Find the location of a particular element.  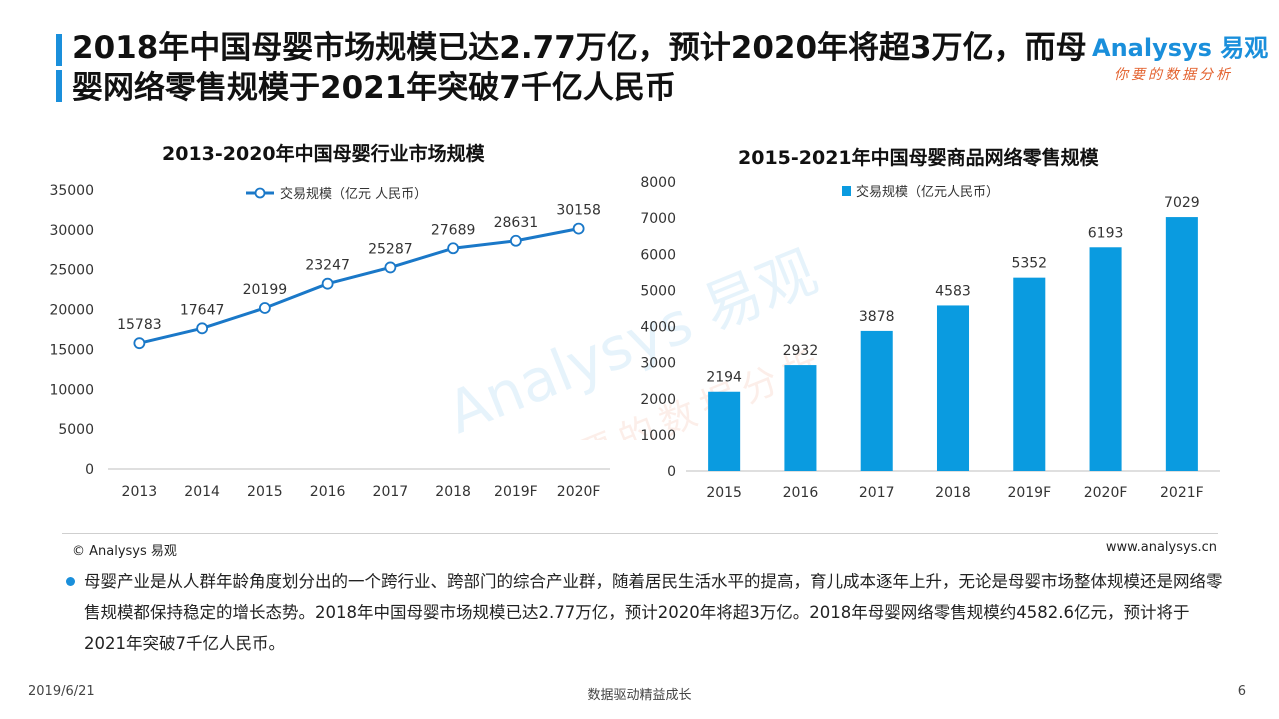

data-label: 7029 is located at coordinates (1182, 203).